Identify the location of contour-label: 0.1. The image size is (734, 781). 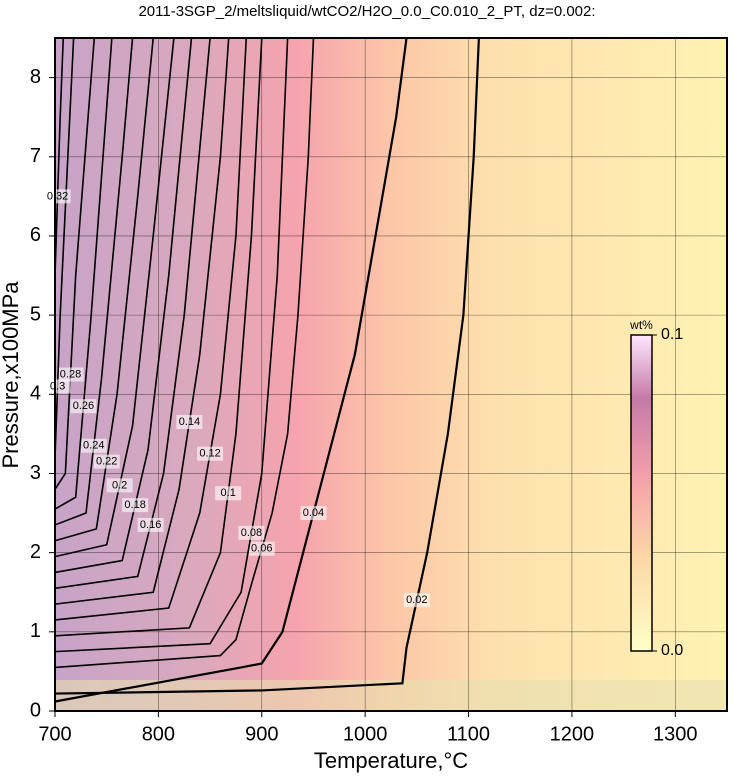
(228, 493).